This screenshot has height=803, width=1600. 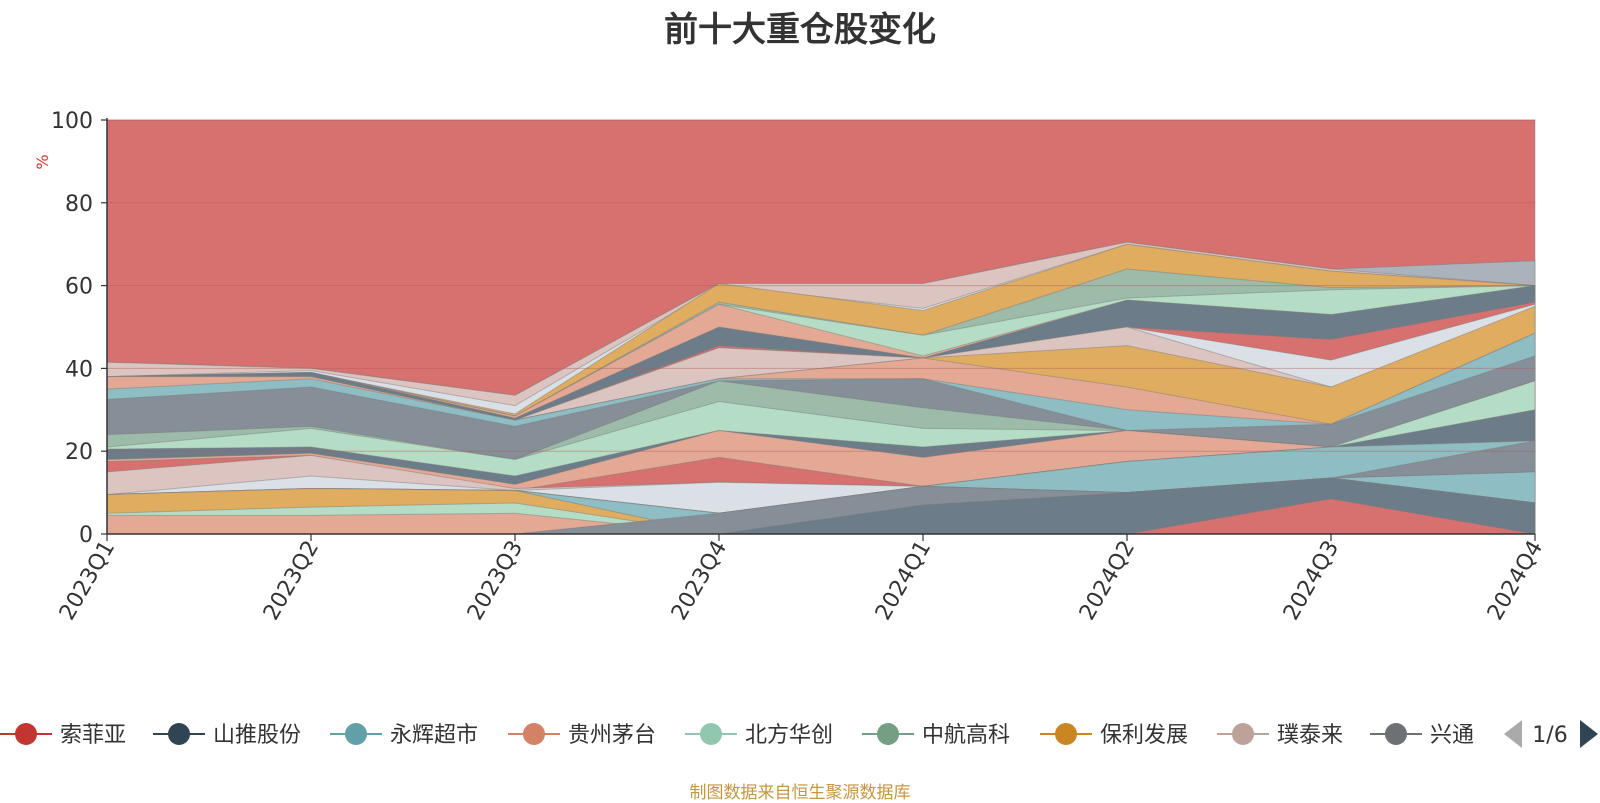 What do you see at coordinates (1452, 735) in the screenshot?
I see `legend-label-8: 兴通` at bounding box center [1452, 735].